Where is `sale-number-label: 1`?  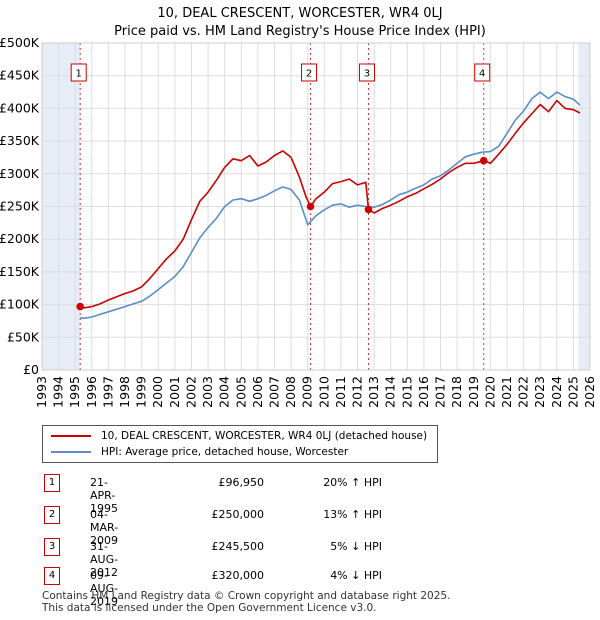
sale-number-label: 1 is located at coordinates (79, 74).